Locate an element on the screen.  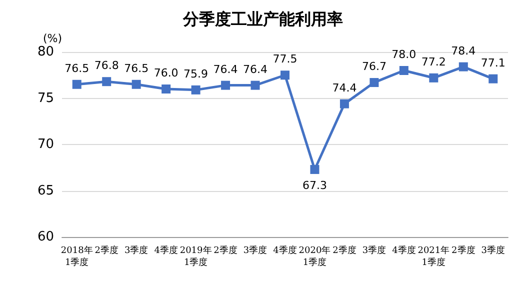
data-label: 78.0 is located at coordinates (404, 54).